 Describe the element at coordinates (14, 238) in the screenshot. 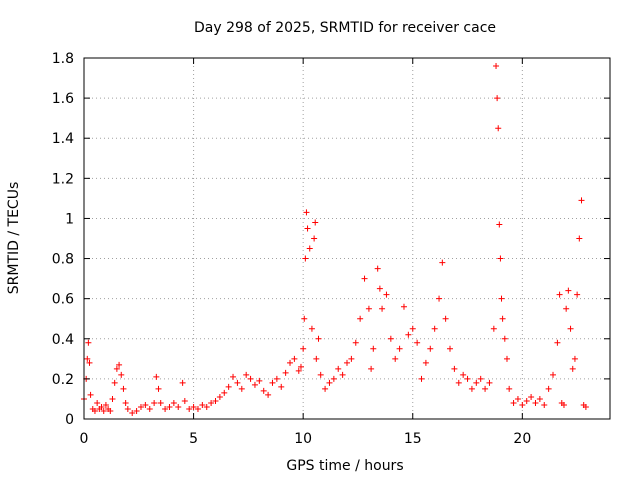

I see `y-axis-label: SRMTID / TECUs` at that location.